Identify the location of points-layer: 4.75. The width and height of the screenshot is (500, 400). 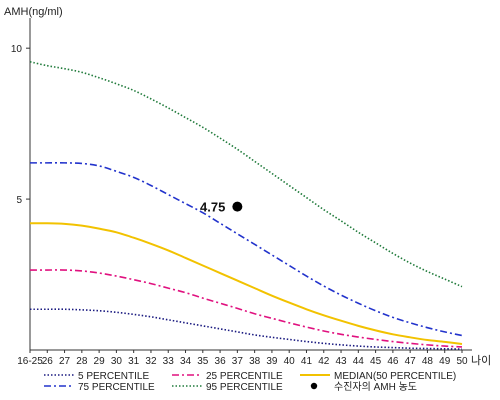
(221, 207).